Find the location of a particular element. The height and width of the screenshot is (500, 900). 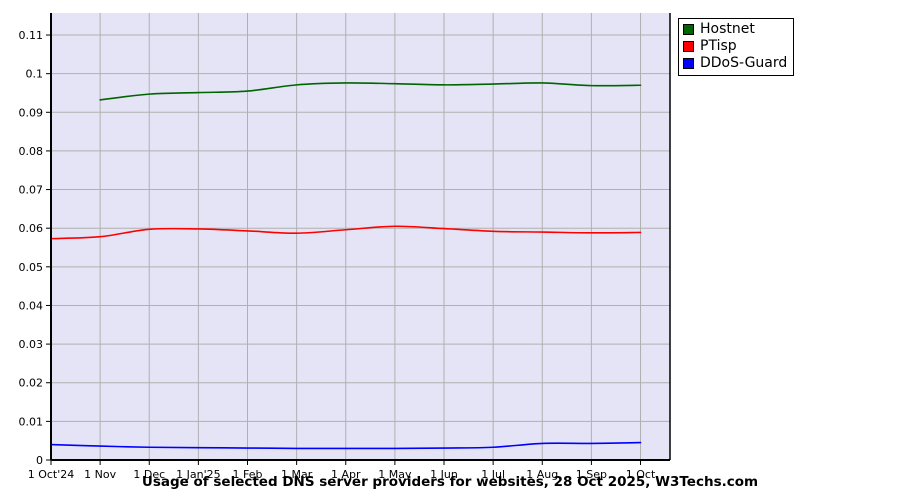

y-tick-label: 0.09 is located at coordinates (31, 112).